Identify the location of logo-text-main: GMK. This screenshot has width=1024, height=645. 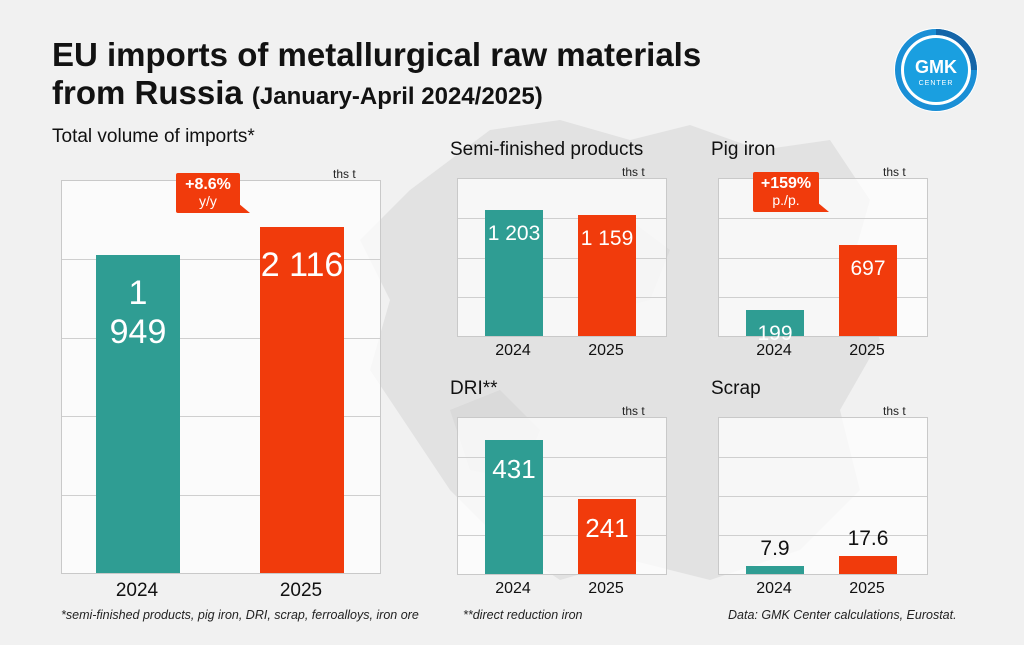
(936, 67).